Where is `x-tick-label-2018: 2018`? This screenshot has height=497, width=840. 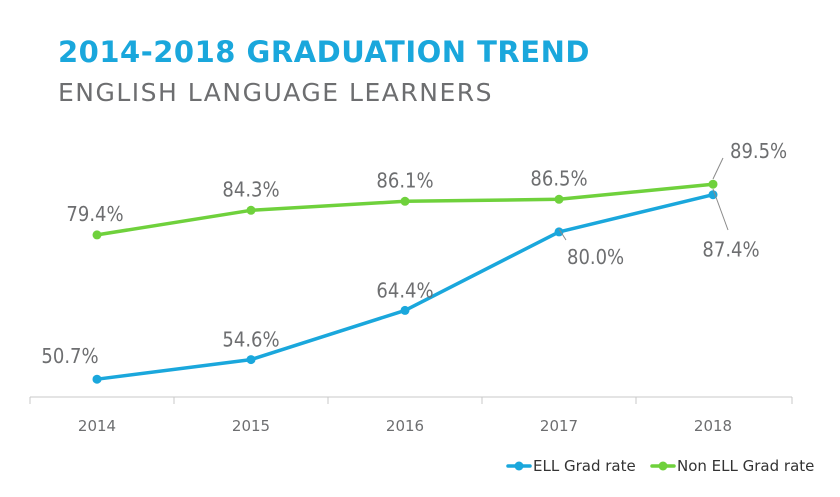 x-tick-label-2018: 2018 is located at coordinates (713, 426).